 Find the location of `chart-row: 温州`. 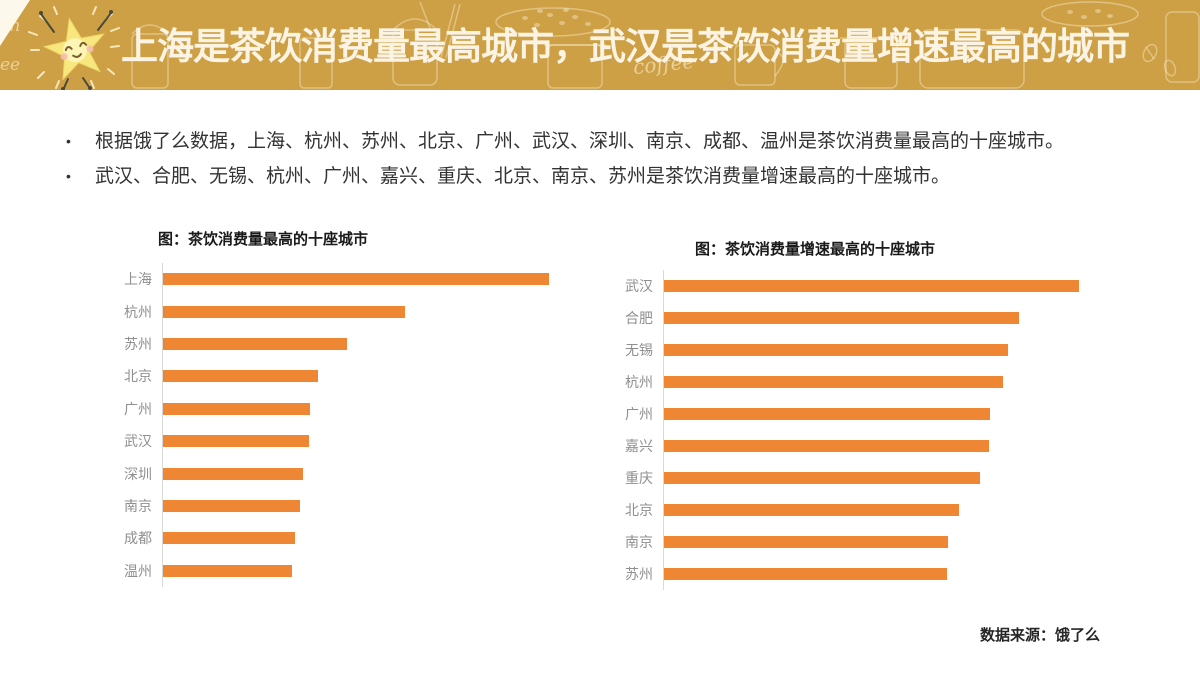

chart-row: 温州 is located at coordinates (348, 570).